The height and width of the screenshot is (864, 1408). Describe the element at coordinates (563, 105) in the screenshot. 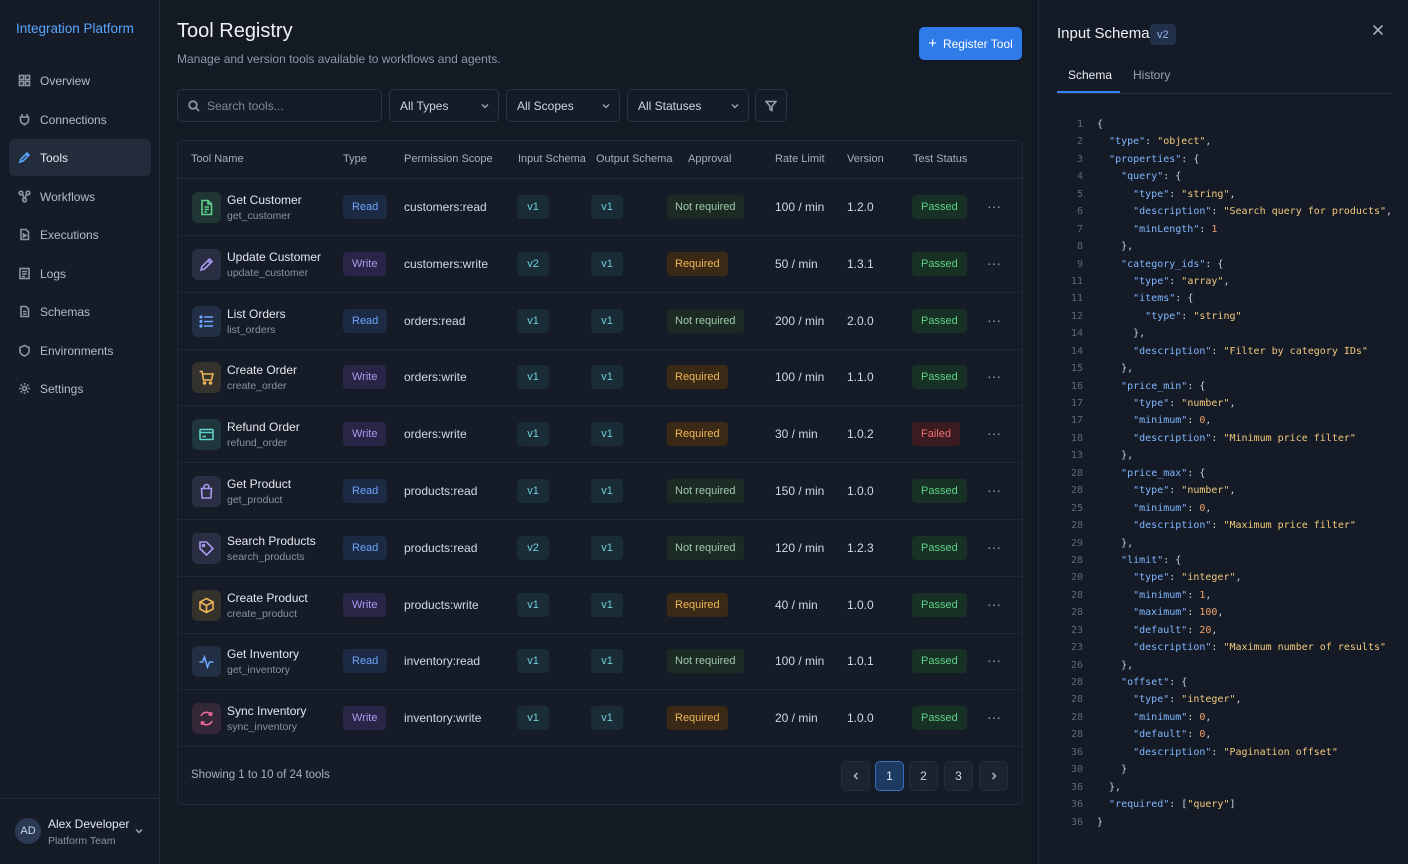

I see `scope-filter-select: All Scopes` at that location.